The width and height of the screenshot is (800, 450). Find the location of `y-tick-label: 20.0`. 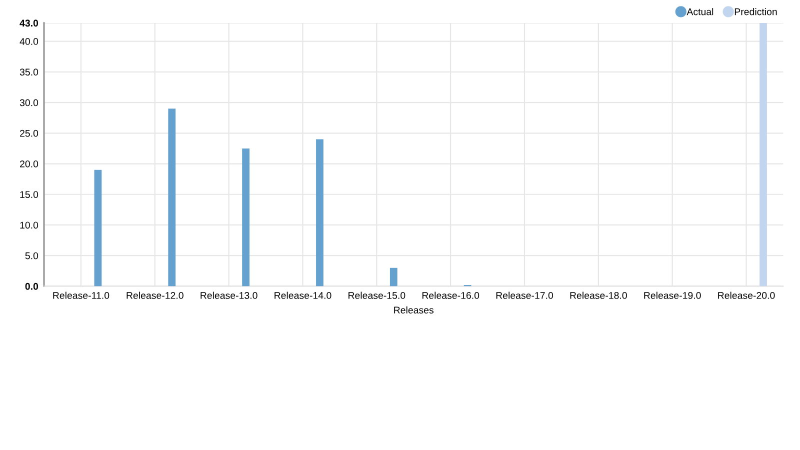

y-tick-label: 20.0 is located at coordinates (29, 164).